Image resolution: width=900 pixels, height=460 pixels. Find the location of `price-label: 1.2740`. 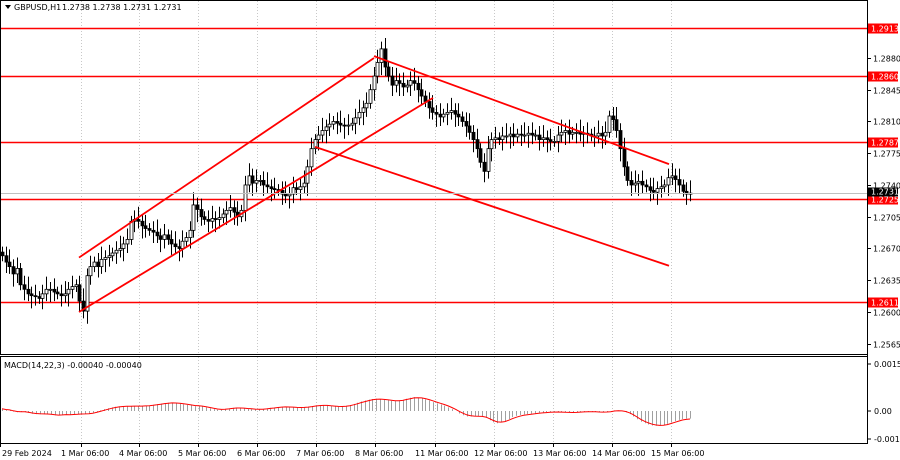

price-label: 1.2740 is located at coordinates (886, 186).